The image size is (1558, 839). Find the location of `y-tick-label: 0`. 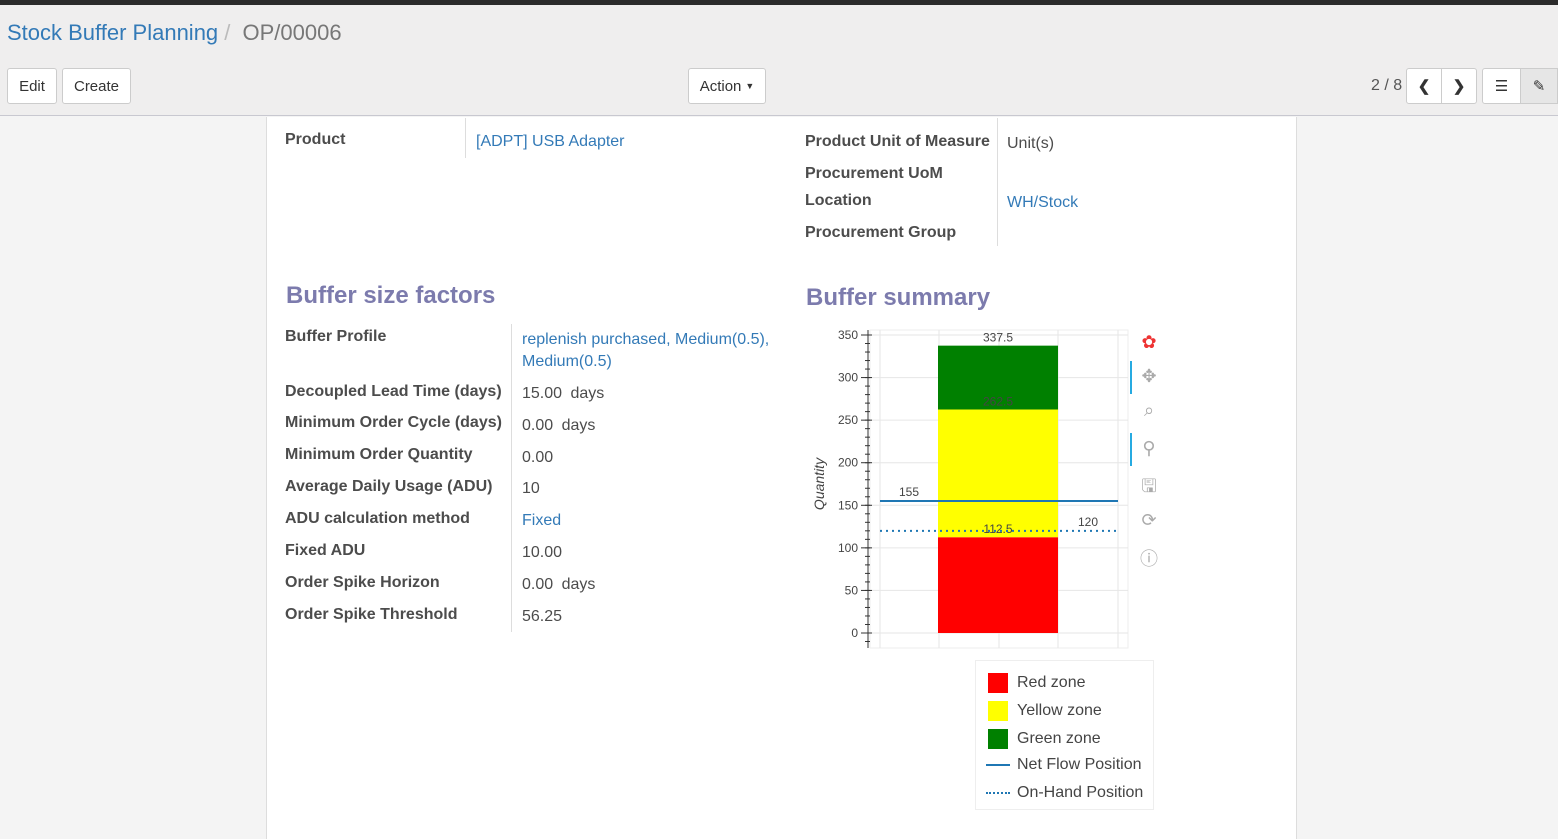

y-tick-label: 0 is located at coordinates (854, 633).